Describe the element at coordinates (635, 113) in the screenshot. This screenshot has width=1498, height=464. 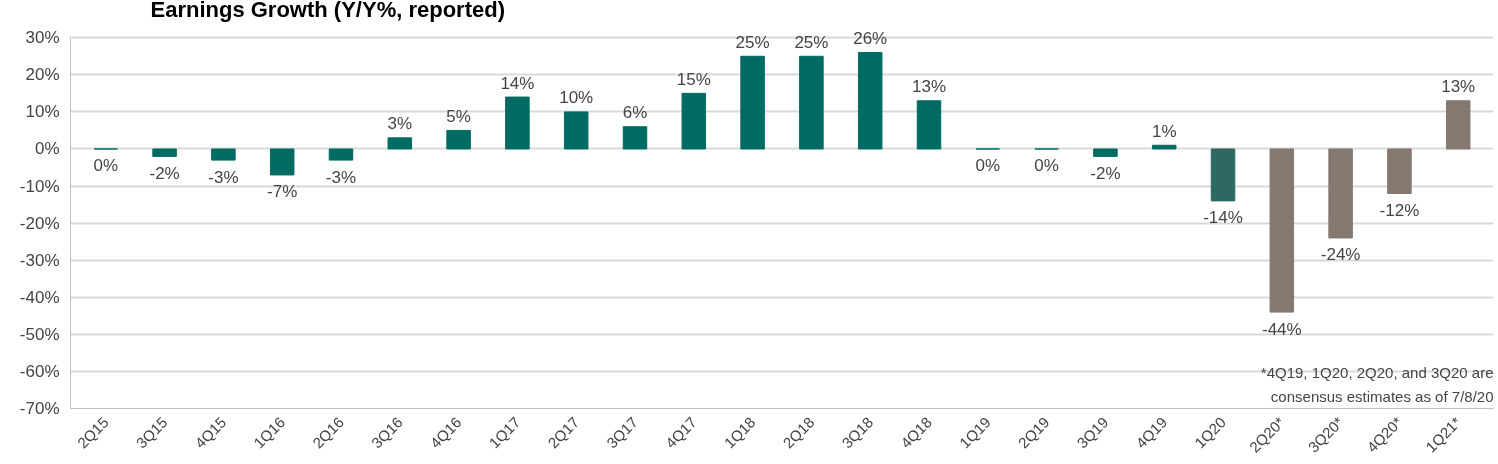
I see `data-label: 6%` at that location.